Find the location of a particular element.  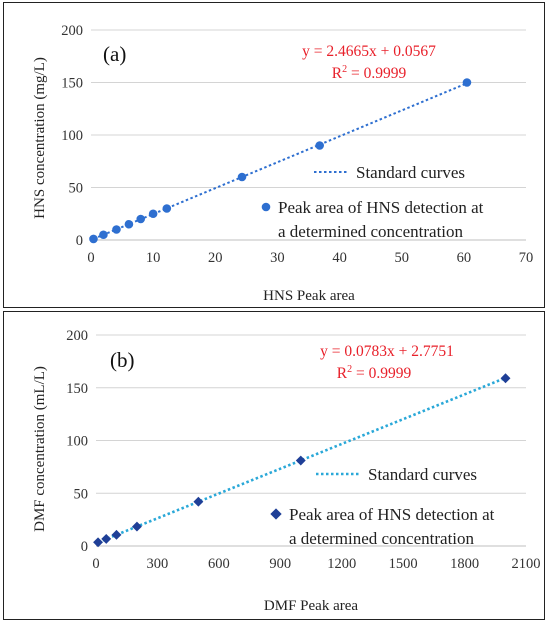

chart-b-x-tick-label: 1500 is located at coordinates (403, 564).